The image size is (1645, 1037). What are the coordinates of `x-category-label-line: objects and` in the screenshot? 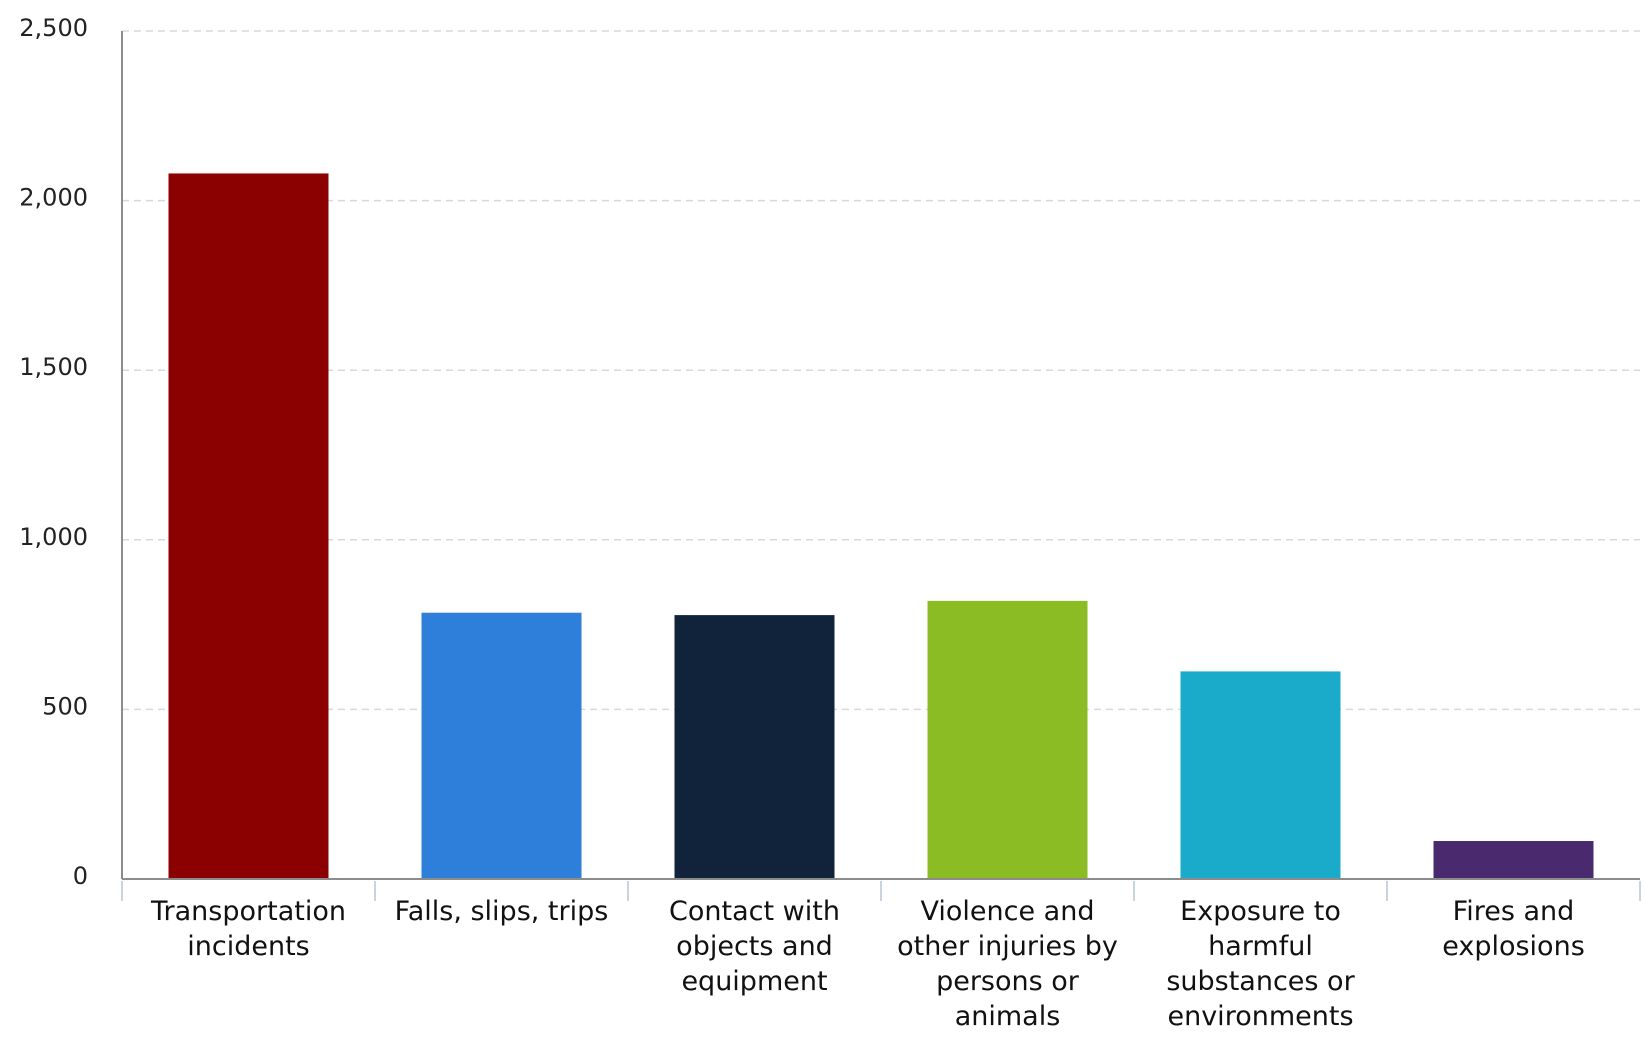 It's located at (754, 946).